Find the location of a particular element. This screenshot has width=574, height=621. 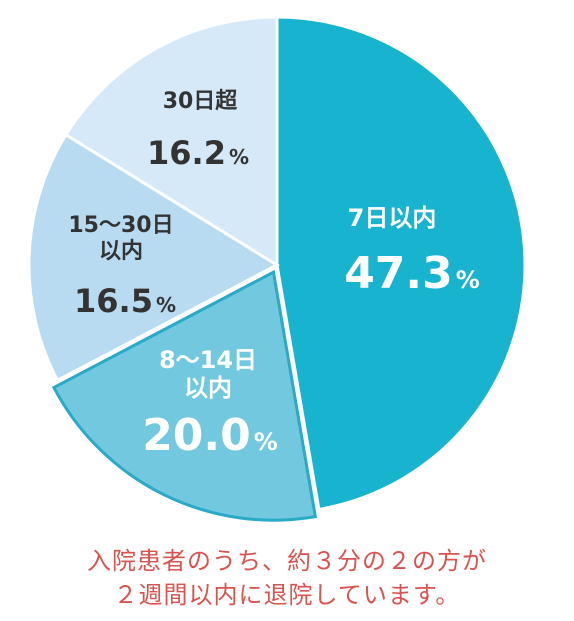

caption-line-1: 入院患者のうち、約３分の２の方が is located at coordinates (287, 561).